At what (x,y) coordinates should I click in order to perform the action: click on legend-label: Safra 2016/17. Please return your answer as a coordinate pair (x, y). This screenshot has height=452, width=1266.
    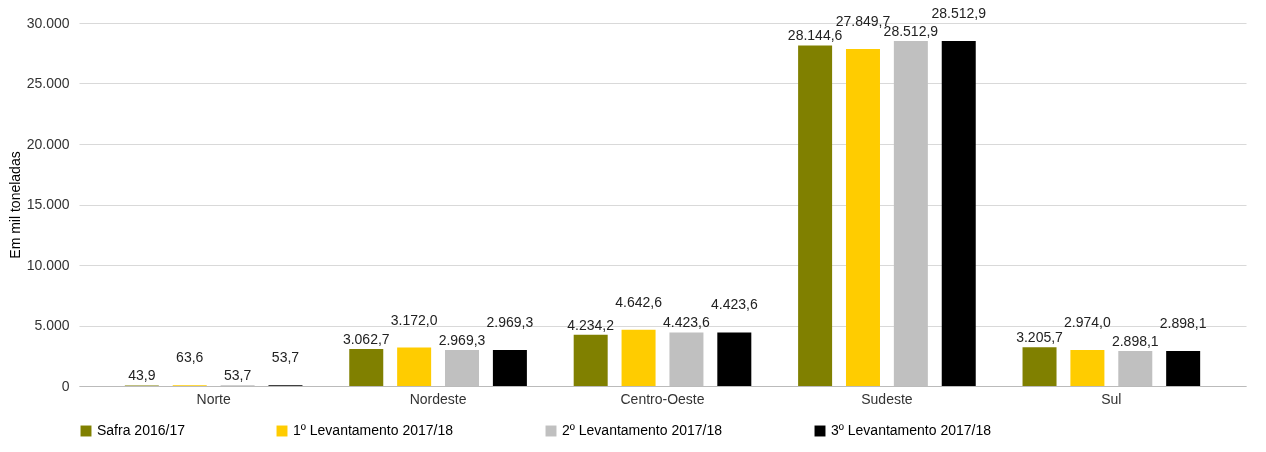
    Looking at the image, I should click on (141, 430).